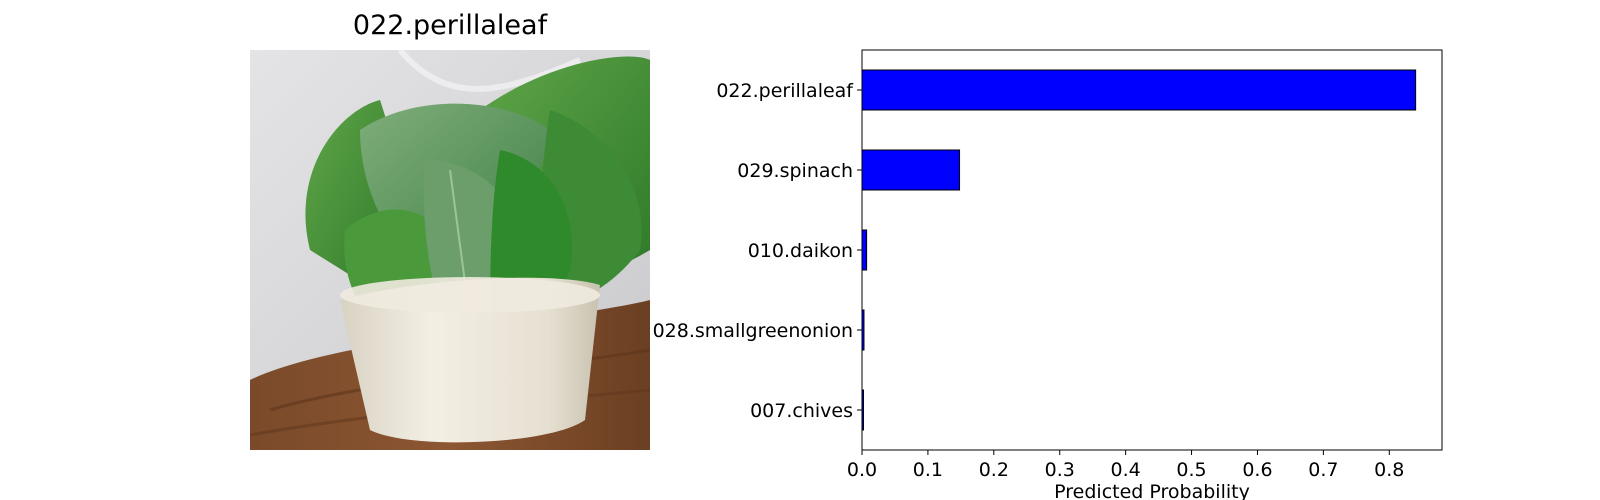 The width and height of the screenshot is (1600, 500). What do you see at coordinates (795, 171) in the screenshot?
I see `y-tick-label: 029.spinach` at bounding box center [795, 171].